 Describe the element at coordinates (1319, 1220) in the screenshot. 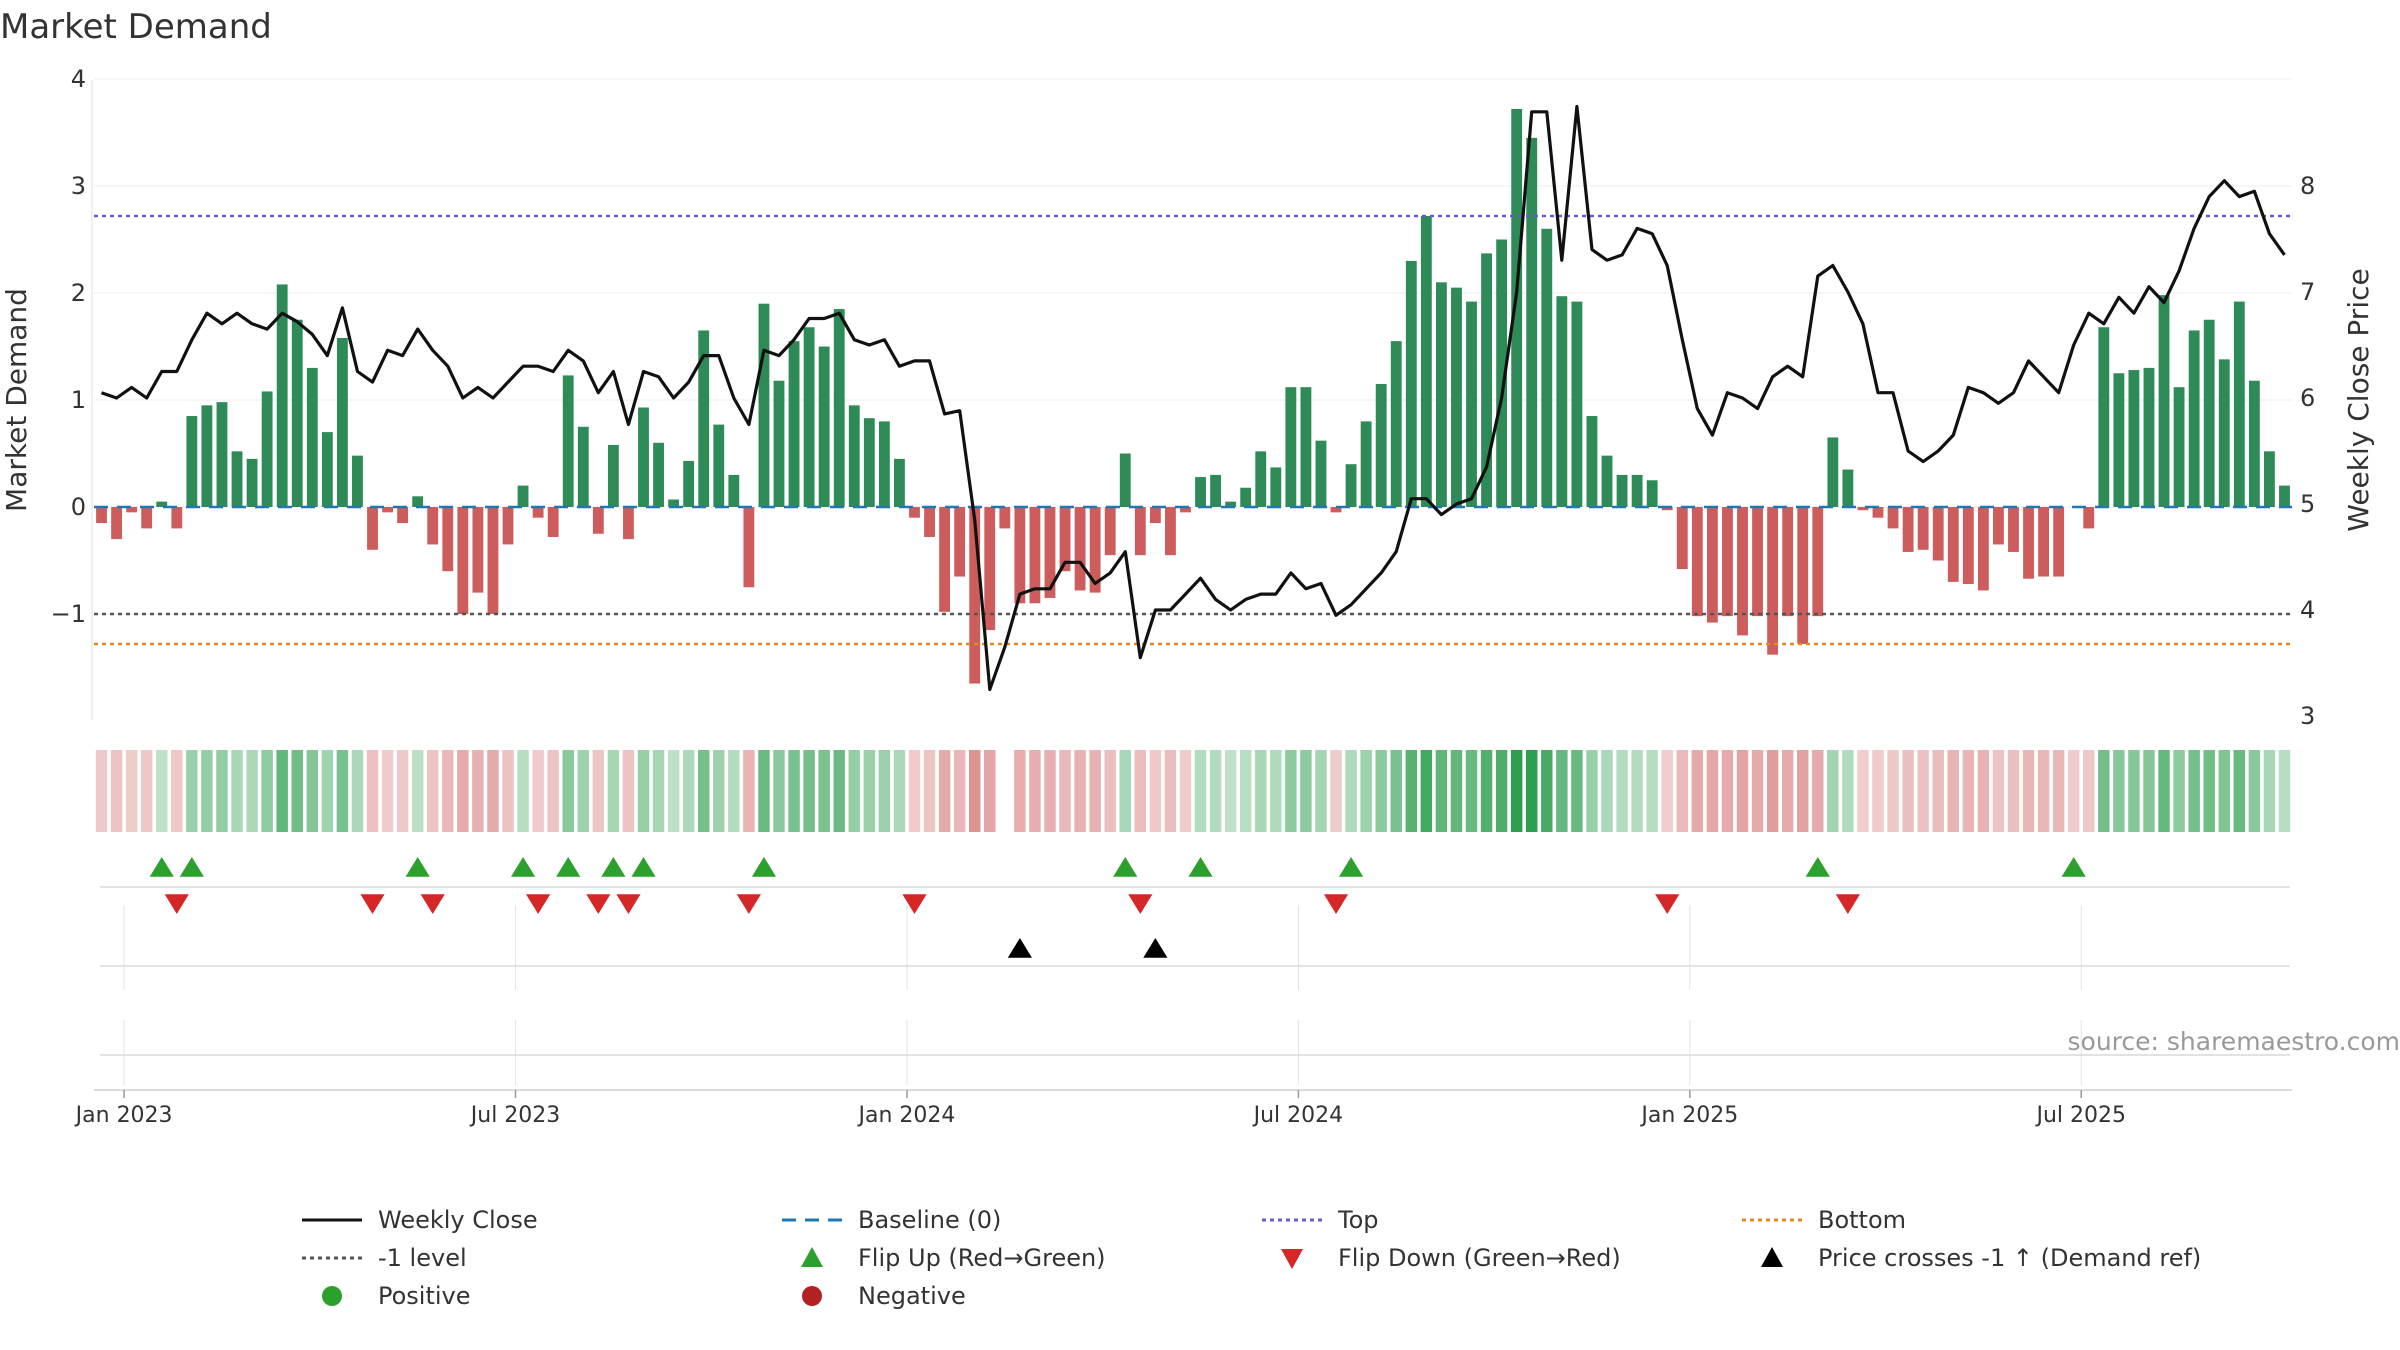

I see `legend-item-top: Top` at that location.